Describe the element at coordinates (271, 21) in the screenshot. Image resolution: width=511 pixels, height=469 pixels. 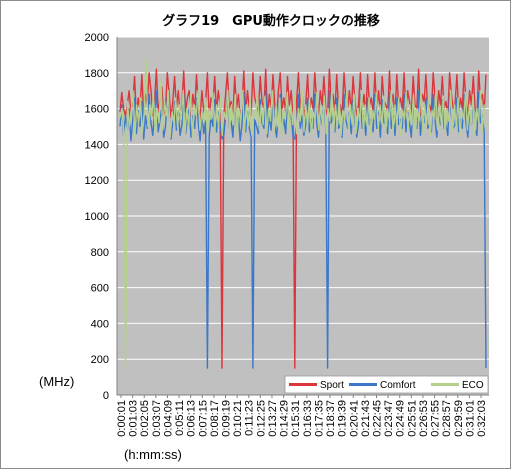
I see `chart-title: グラフ19 GPU動作クロックの推移` at that location.